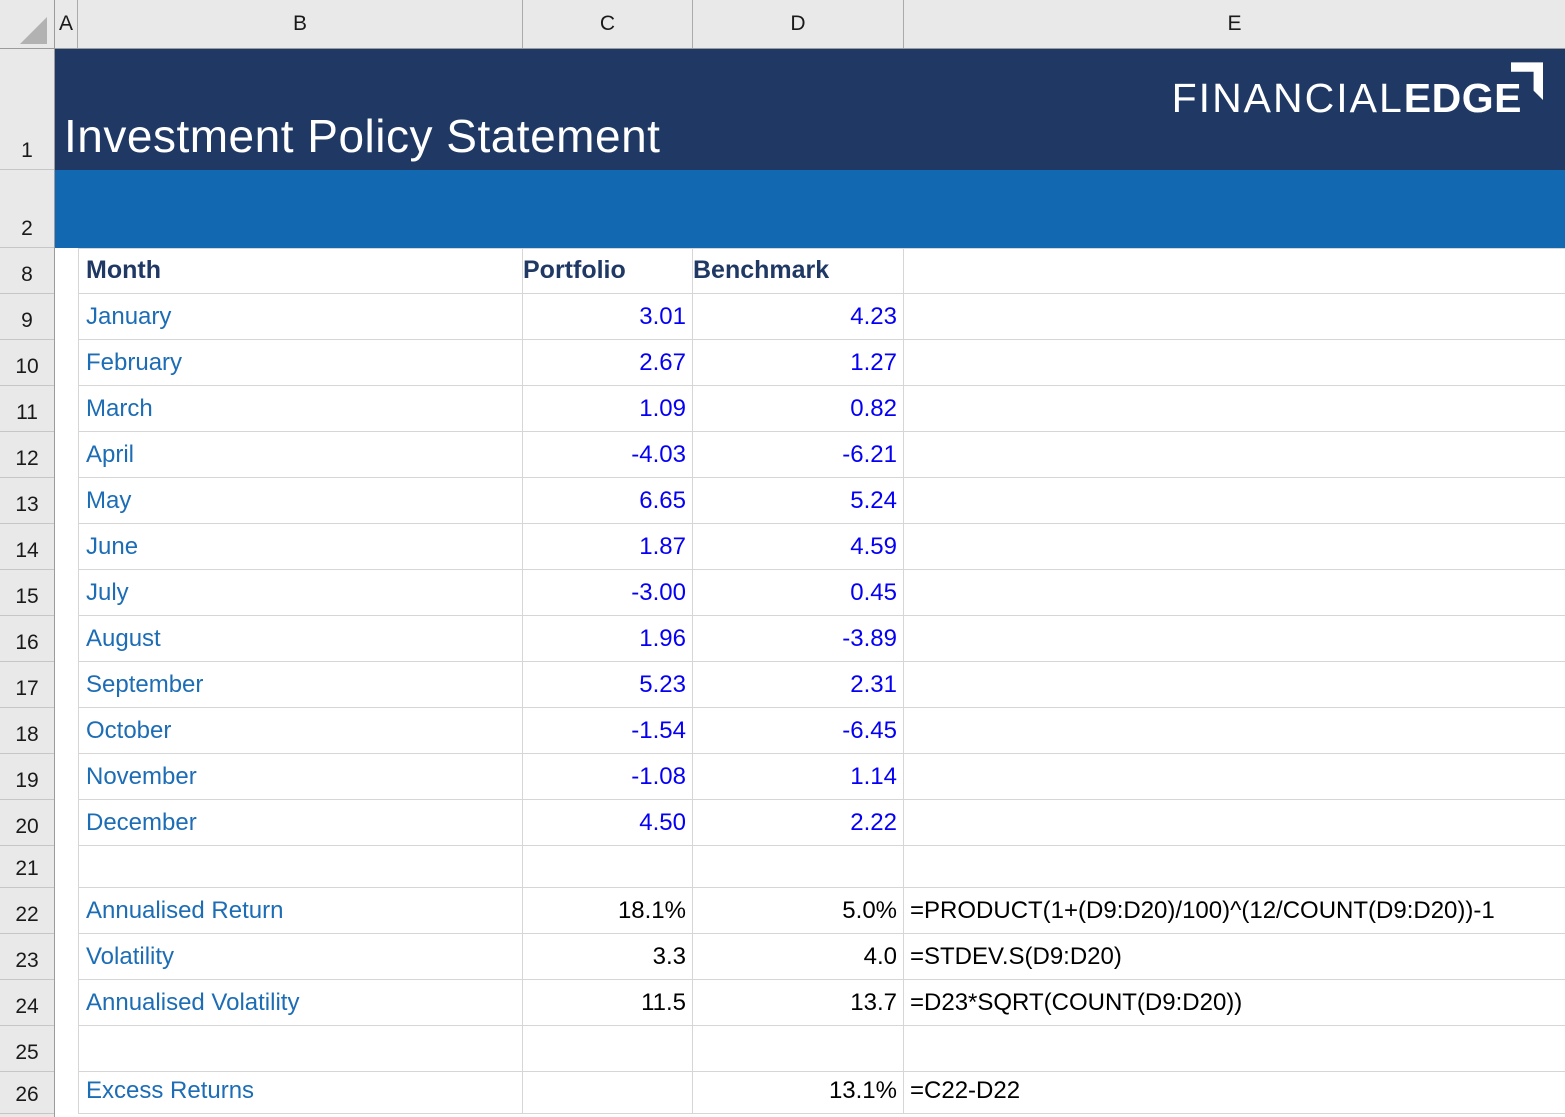 This screenshot has width=1565, height=1117. I want to click on cell-e14, so click(1234, 546).